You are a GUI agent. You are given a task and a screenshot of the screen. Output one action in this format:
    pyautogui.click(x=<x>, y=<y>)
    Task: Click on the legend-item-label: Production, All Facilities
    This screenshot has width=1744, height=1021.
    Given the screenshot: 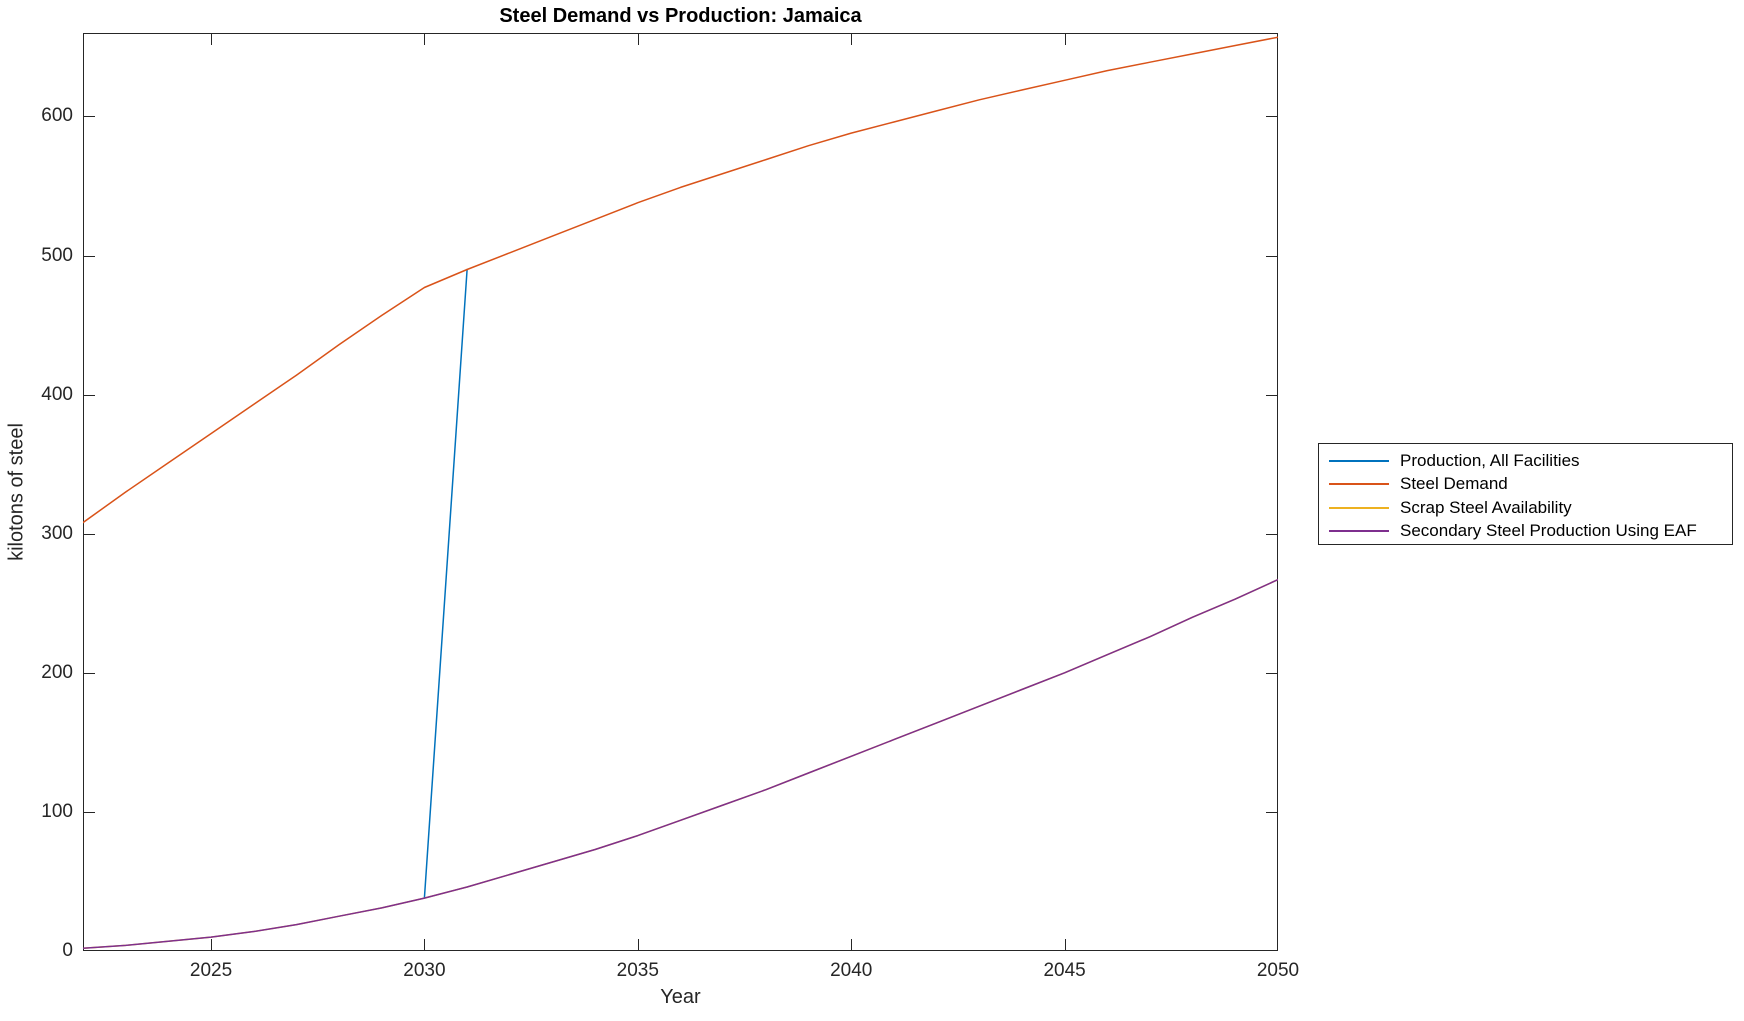 What is the action you would take?
    pyautogui.click(x=1490, y=460)
    